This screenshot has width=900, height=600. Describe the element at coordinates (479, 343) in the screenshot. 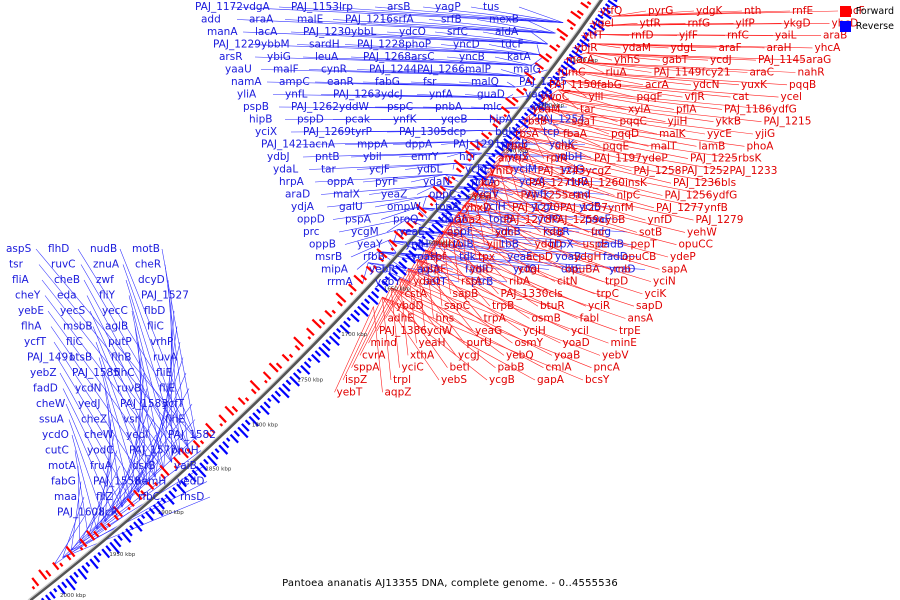

I see `forward-gene-label: purU` at that location.